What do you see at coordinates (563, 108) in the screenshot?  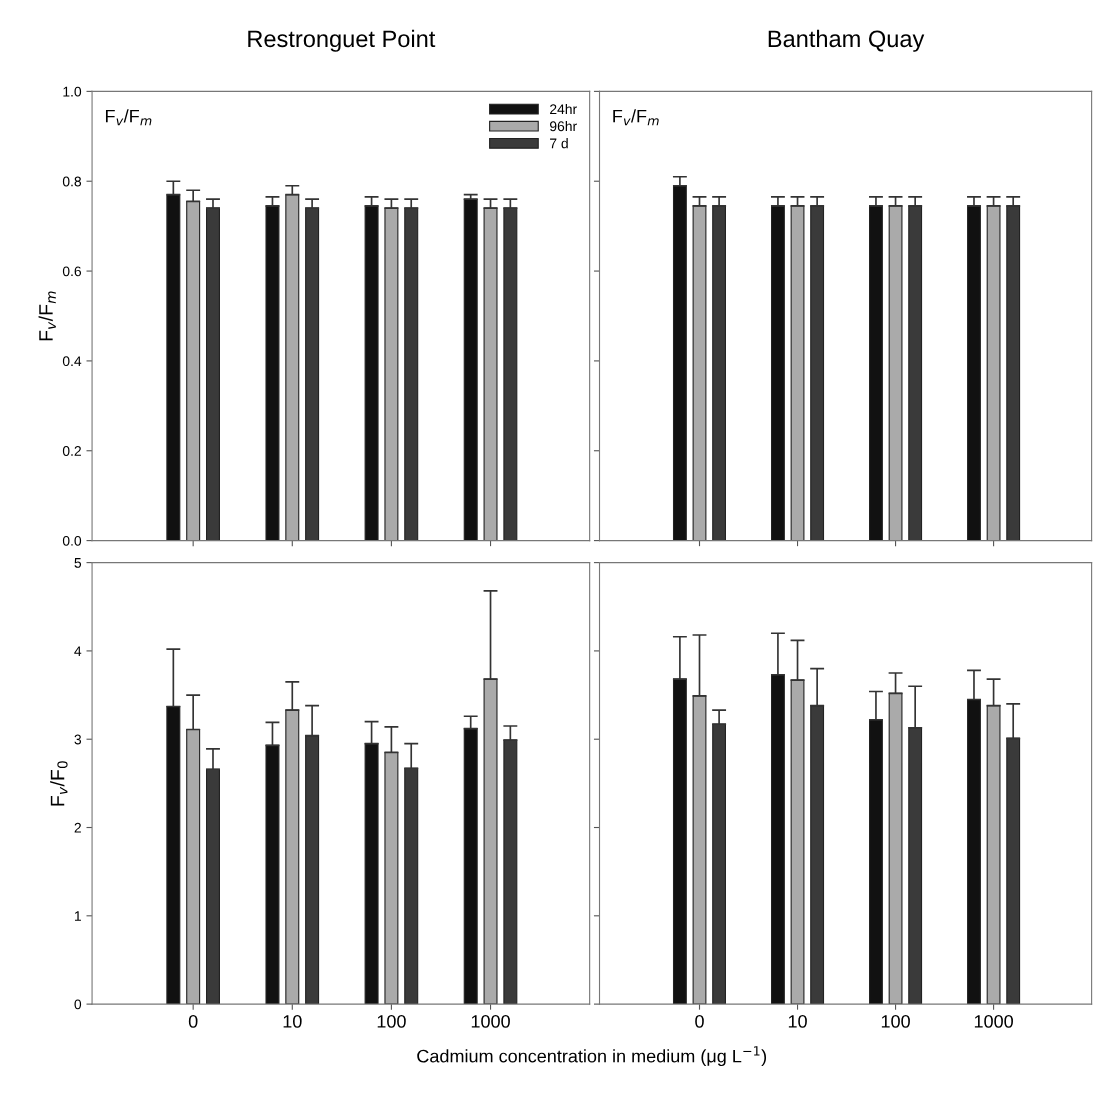 I see `legend-label: 24hr` at bounding box center [563, 108].